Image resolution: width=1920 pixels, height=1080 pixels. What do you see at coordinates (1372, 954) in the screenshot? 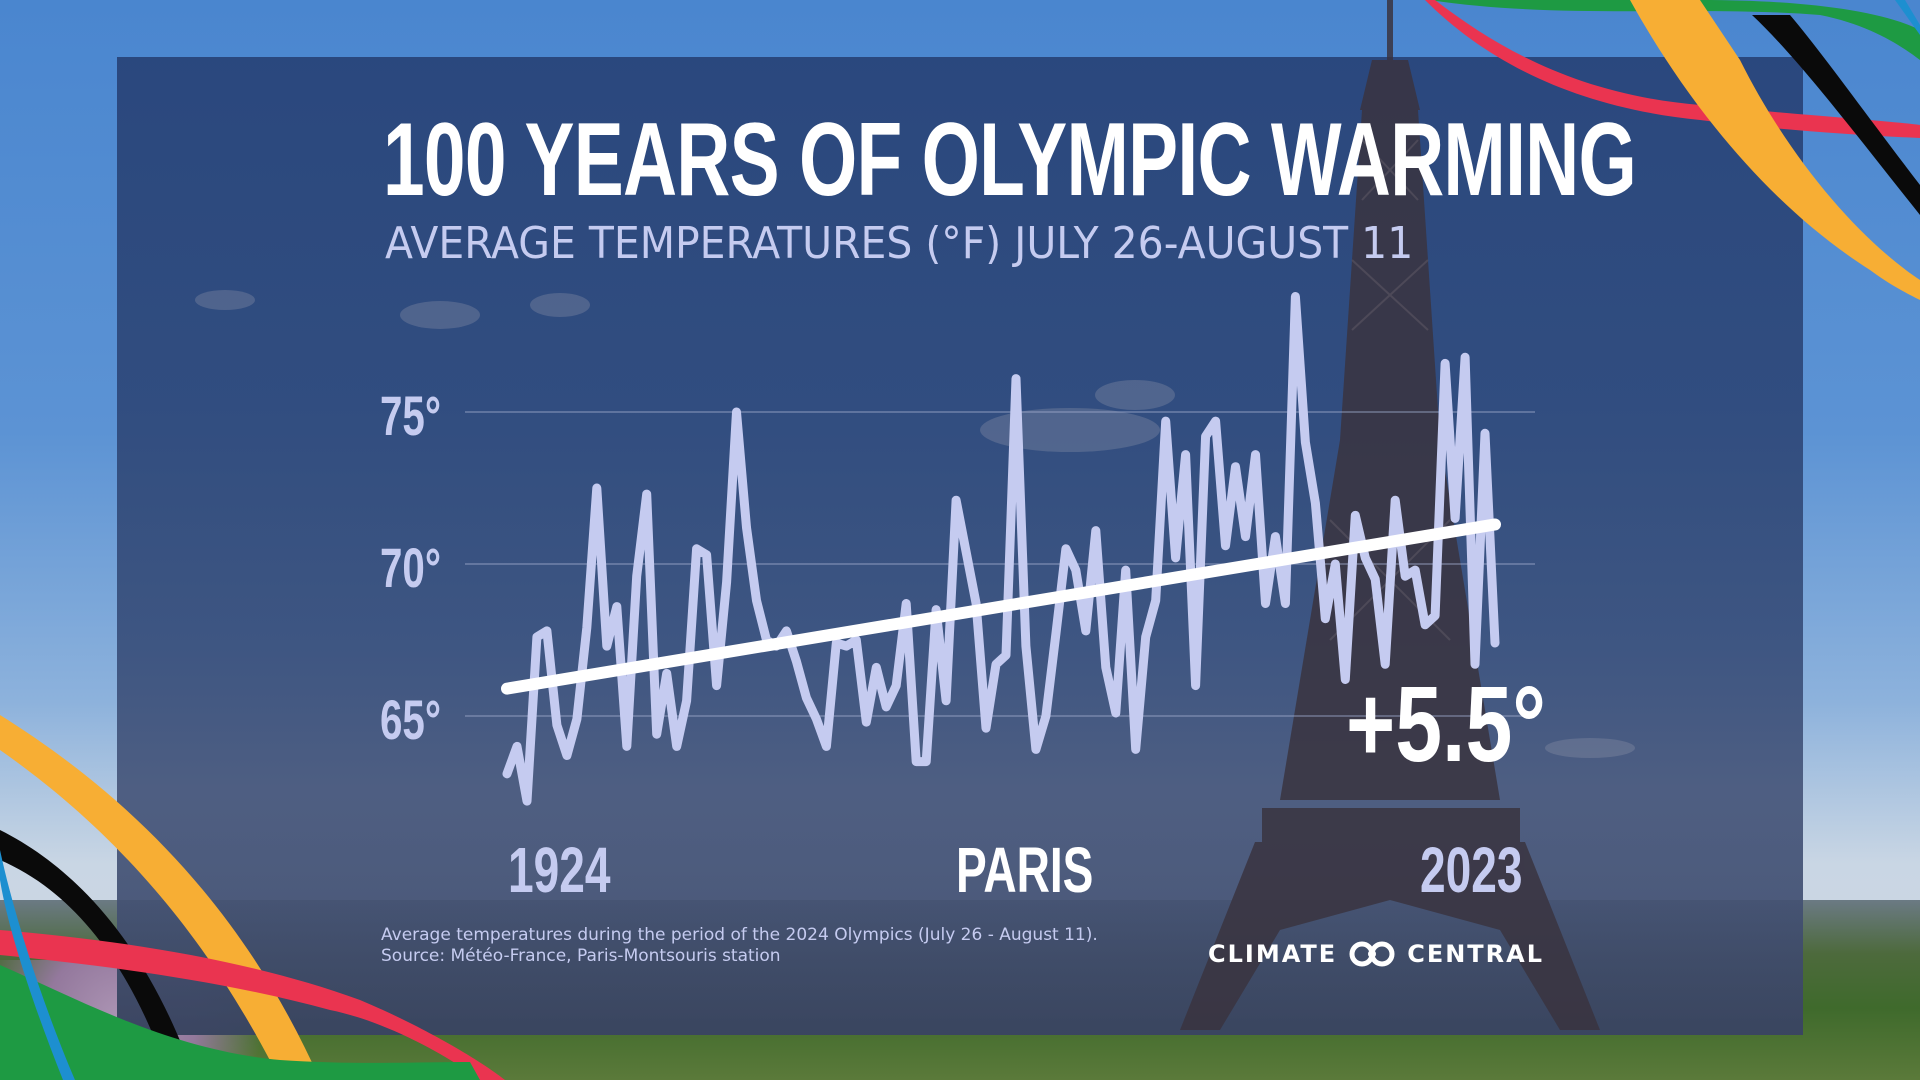
I see `climate-central-rings-icon` at bounding box center [1372, 954].